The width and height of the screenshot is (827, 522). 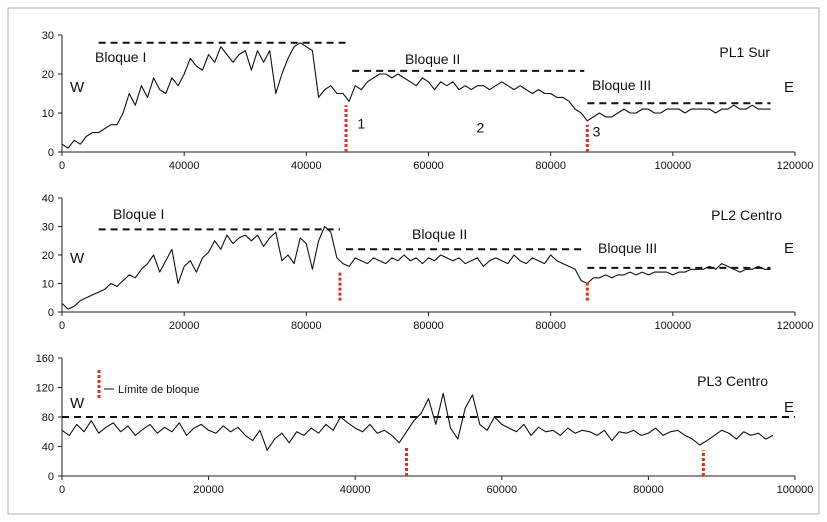 What do you see at coordinates (746, 215) in the screenshot?
I see `panel-title: PL2 Centro` at bounding box center [746, 215].